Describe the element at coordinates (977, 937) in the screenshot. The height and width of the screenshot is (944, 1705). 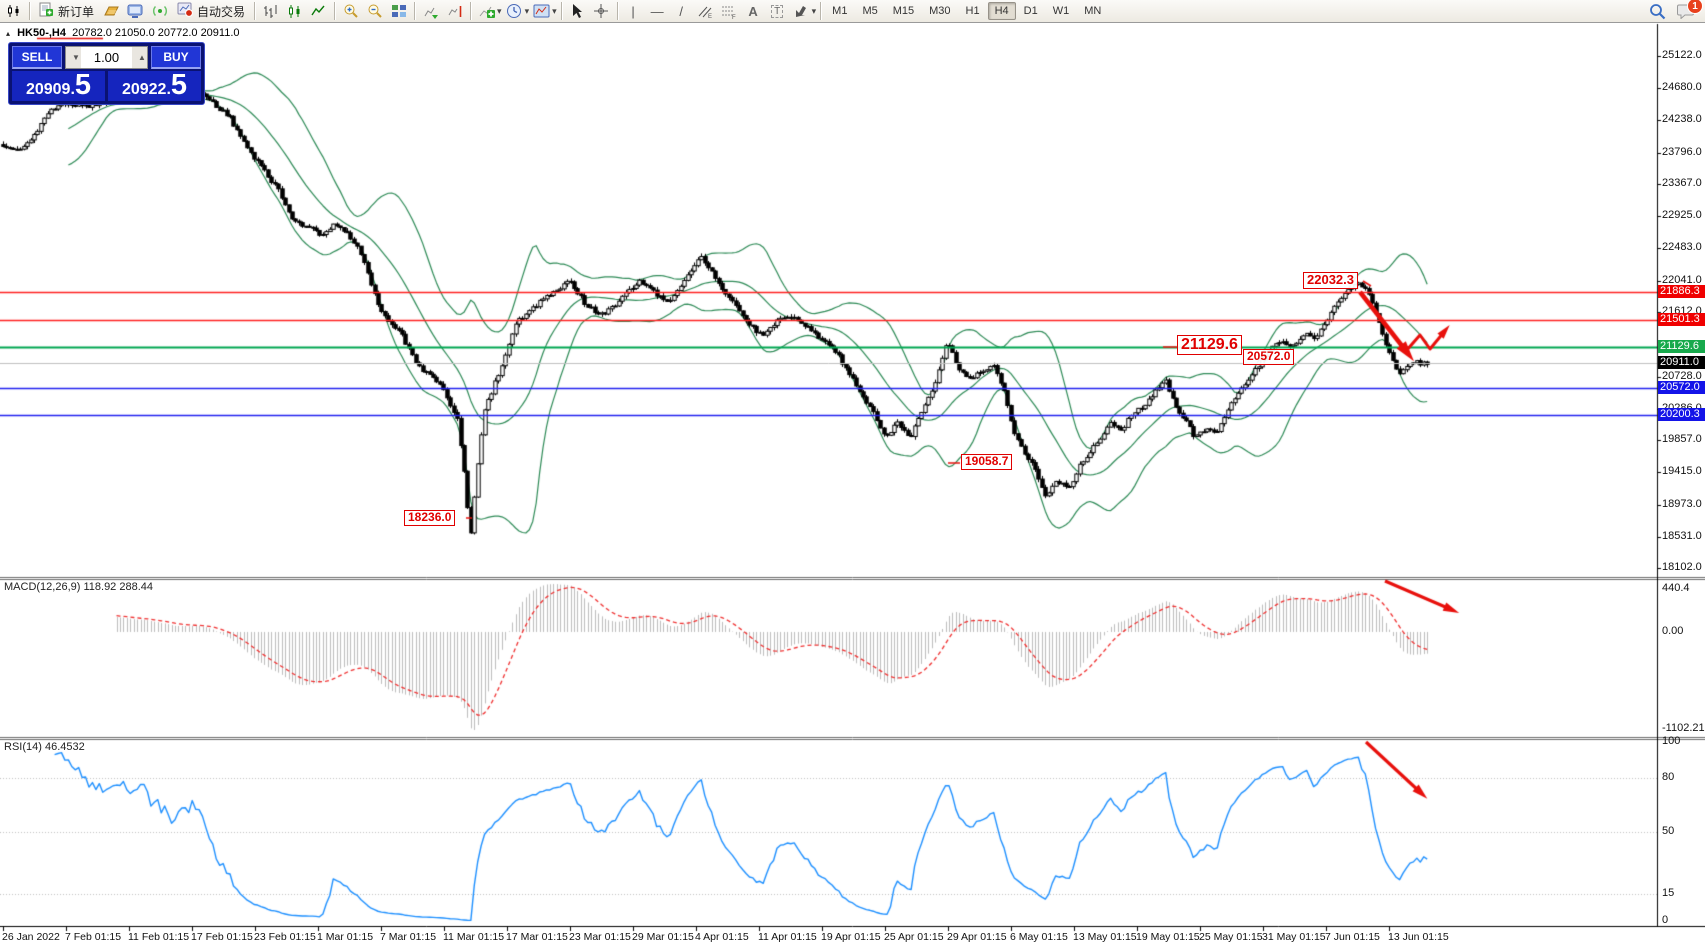
I see `time-axis-label: 29 Apr 01:15` at that location.